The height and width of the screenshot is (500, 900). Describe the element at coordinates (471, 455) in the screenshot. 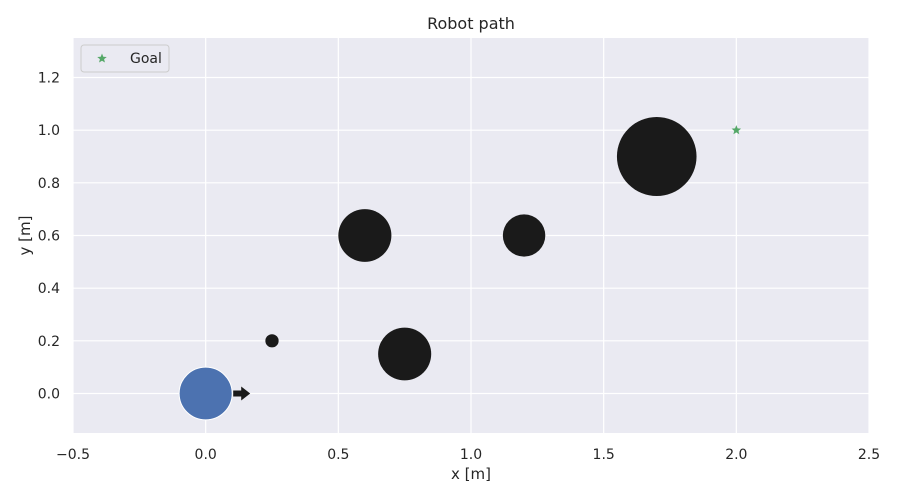

I see `x-tick-label: 1.0` at that location.